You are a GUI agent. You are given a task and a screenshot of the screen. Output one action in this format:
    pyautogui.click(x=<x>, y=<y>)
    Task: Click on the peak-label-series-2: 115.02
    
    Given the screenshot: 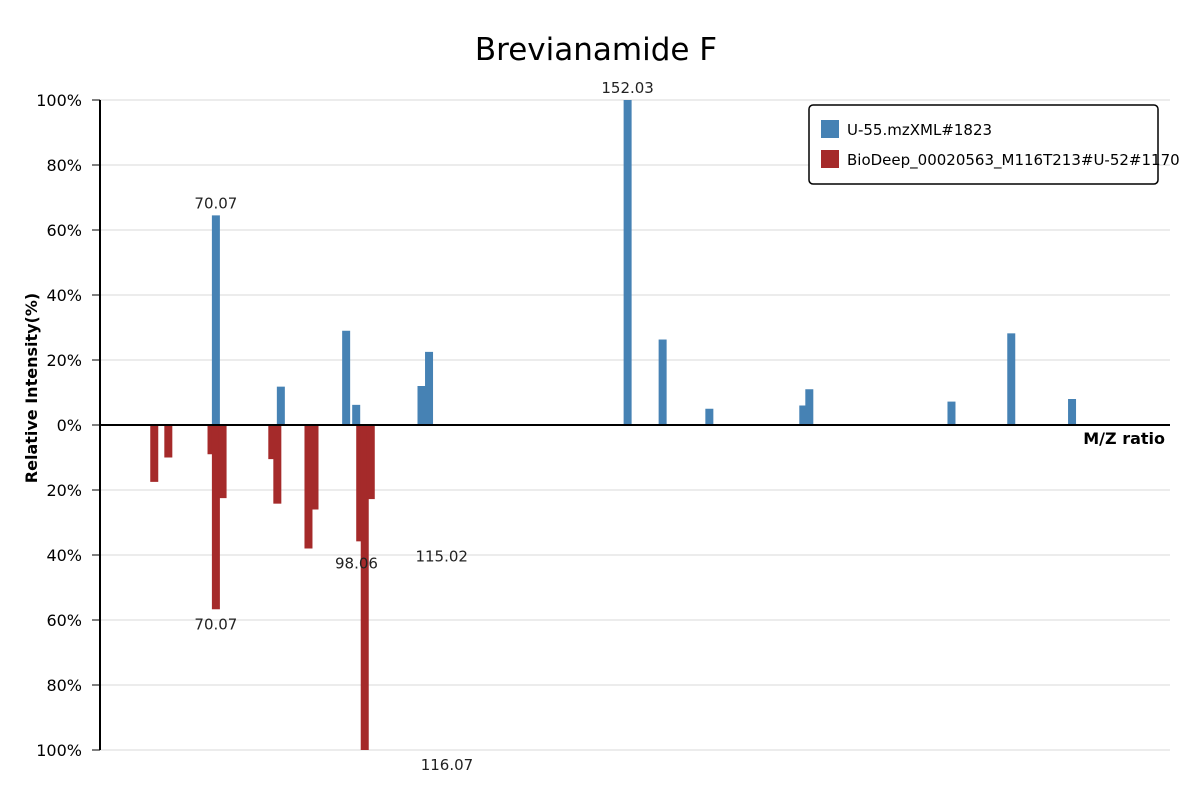 What is the action you would take?
    pyautogui.click(x=441, y=556)
    